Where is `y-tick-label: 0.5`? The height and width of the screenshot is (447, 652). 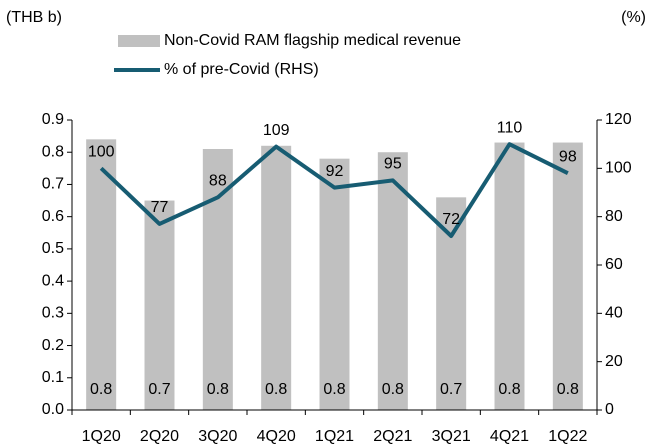
y-tick-label: 0.5 is located at coordinates (53, 248).